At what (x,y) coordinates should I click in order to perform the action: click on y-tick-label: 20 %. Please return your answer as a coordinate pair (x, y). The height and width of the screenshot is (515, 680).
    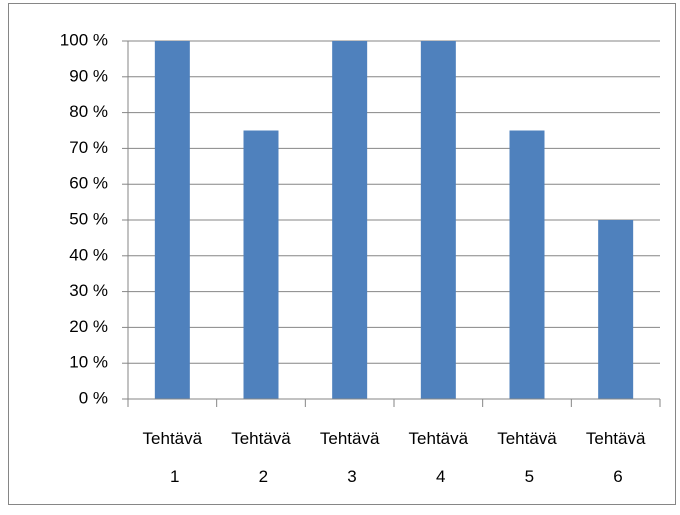
    Looking at the image, I should click on (88, 326).